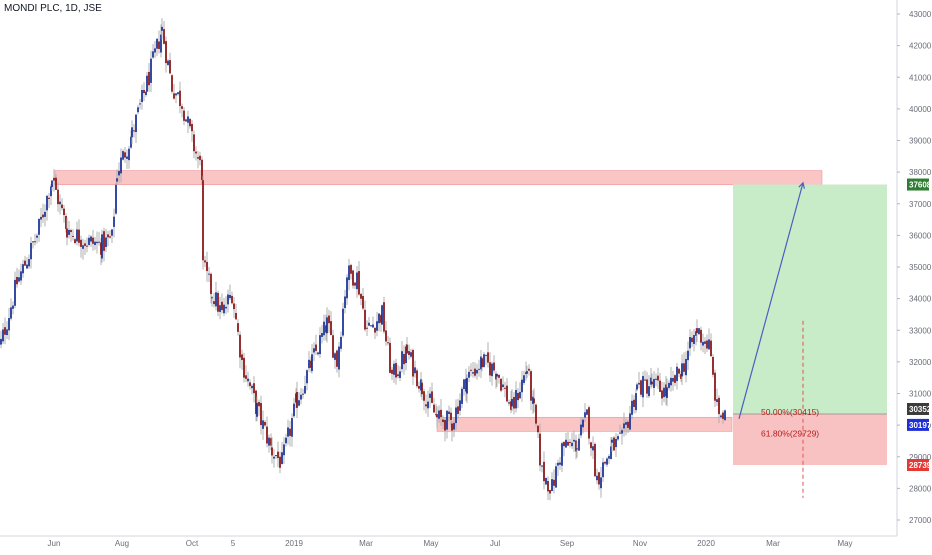 This screenshot has height=555, width=932. I want to click on price-axis-label: 27000, so click(920, 520).